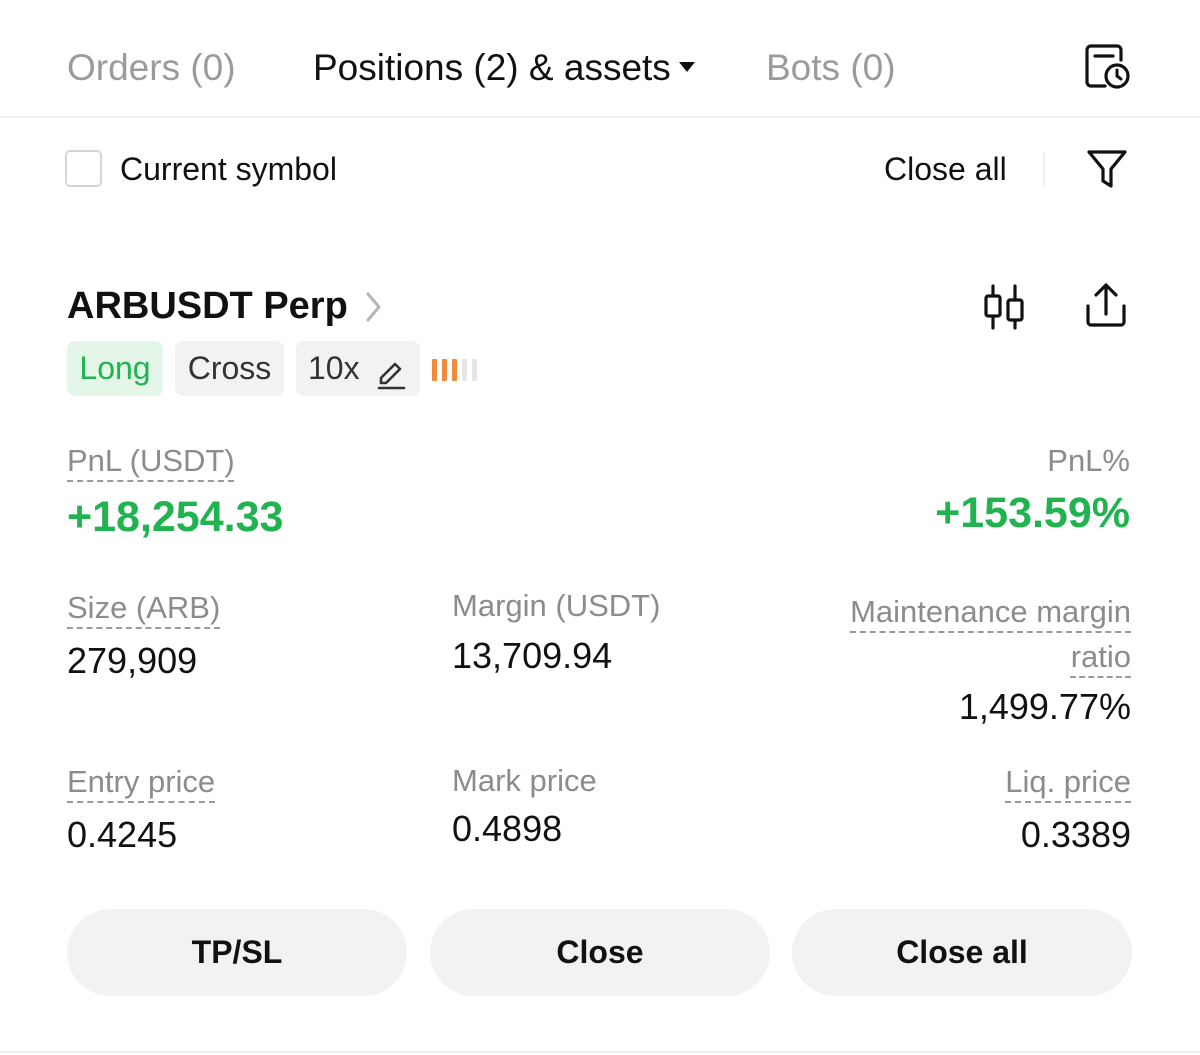 This screenshot has height=1055, width=1200. I want to click on tpsl-button: TP/SL, so click(237, 952).